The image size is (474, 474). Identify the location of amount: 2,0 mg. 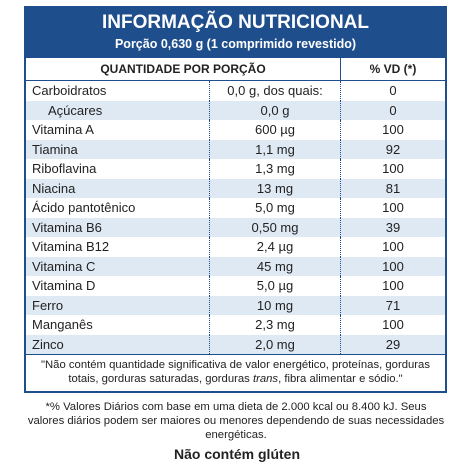
(275, 344).